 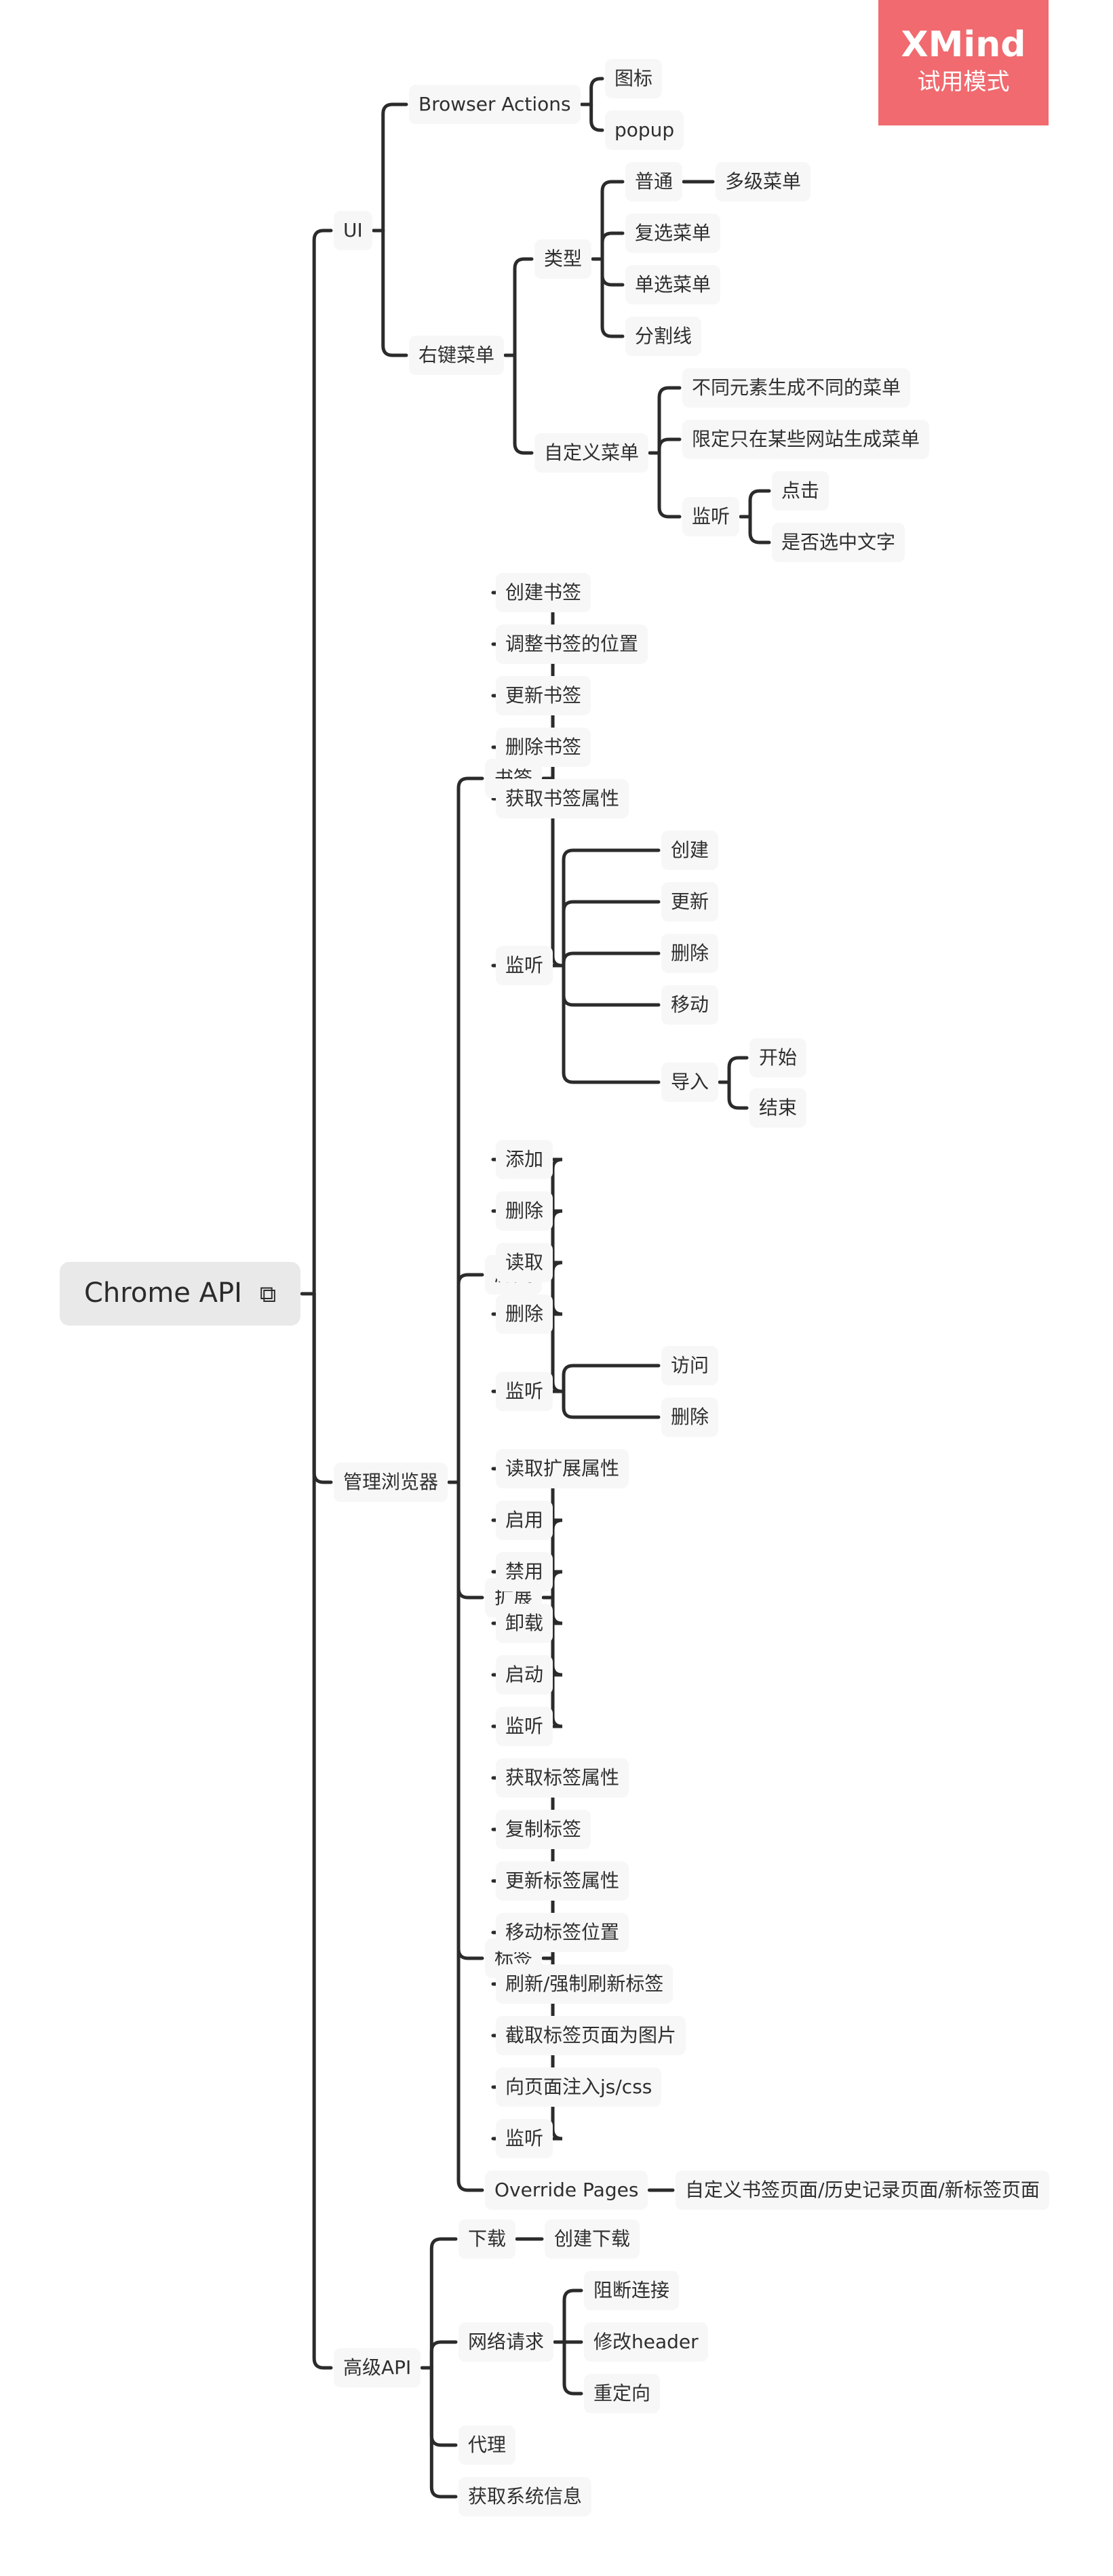 I want to click on topic-label: 开始, so click(x=779, y=1057).